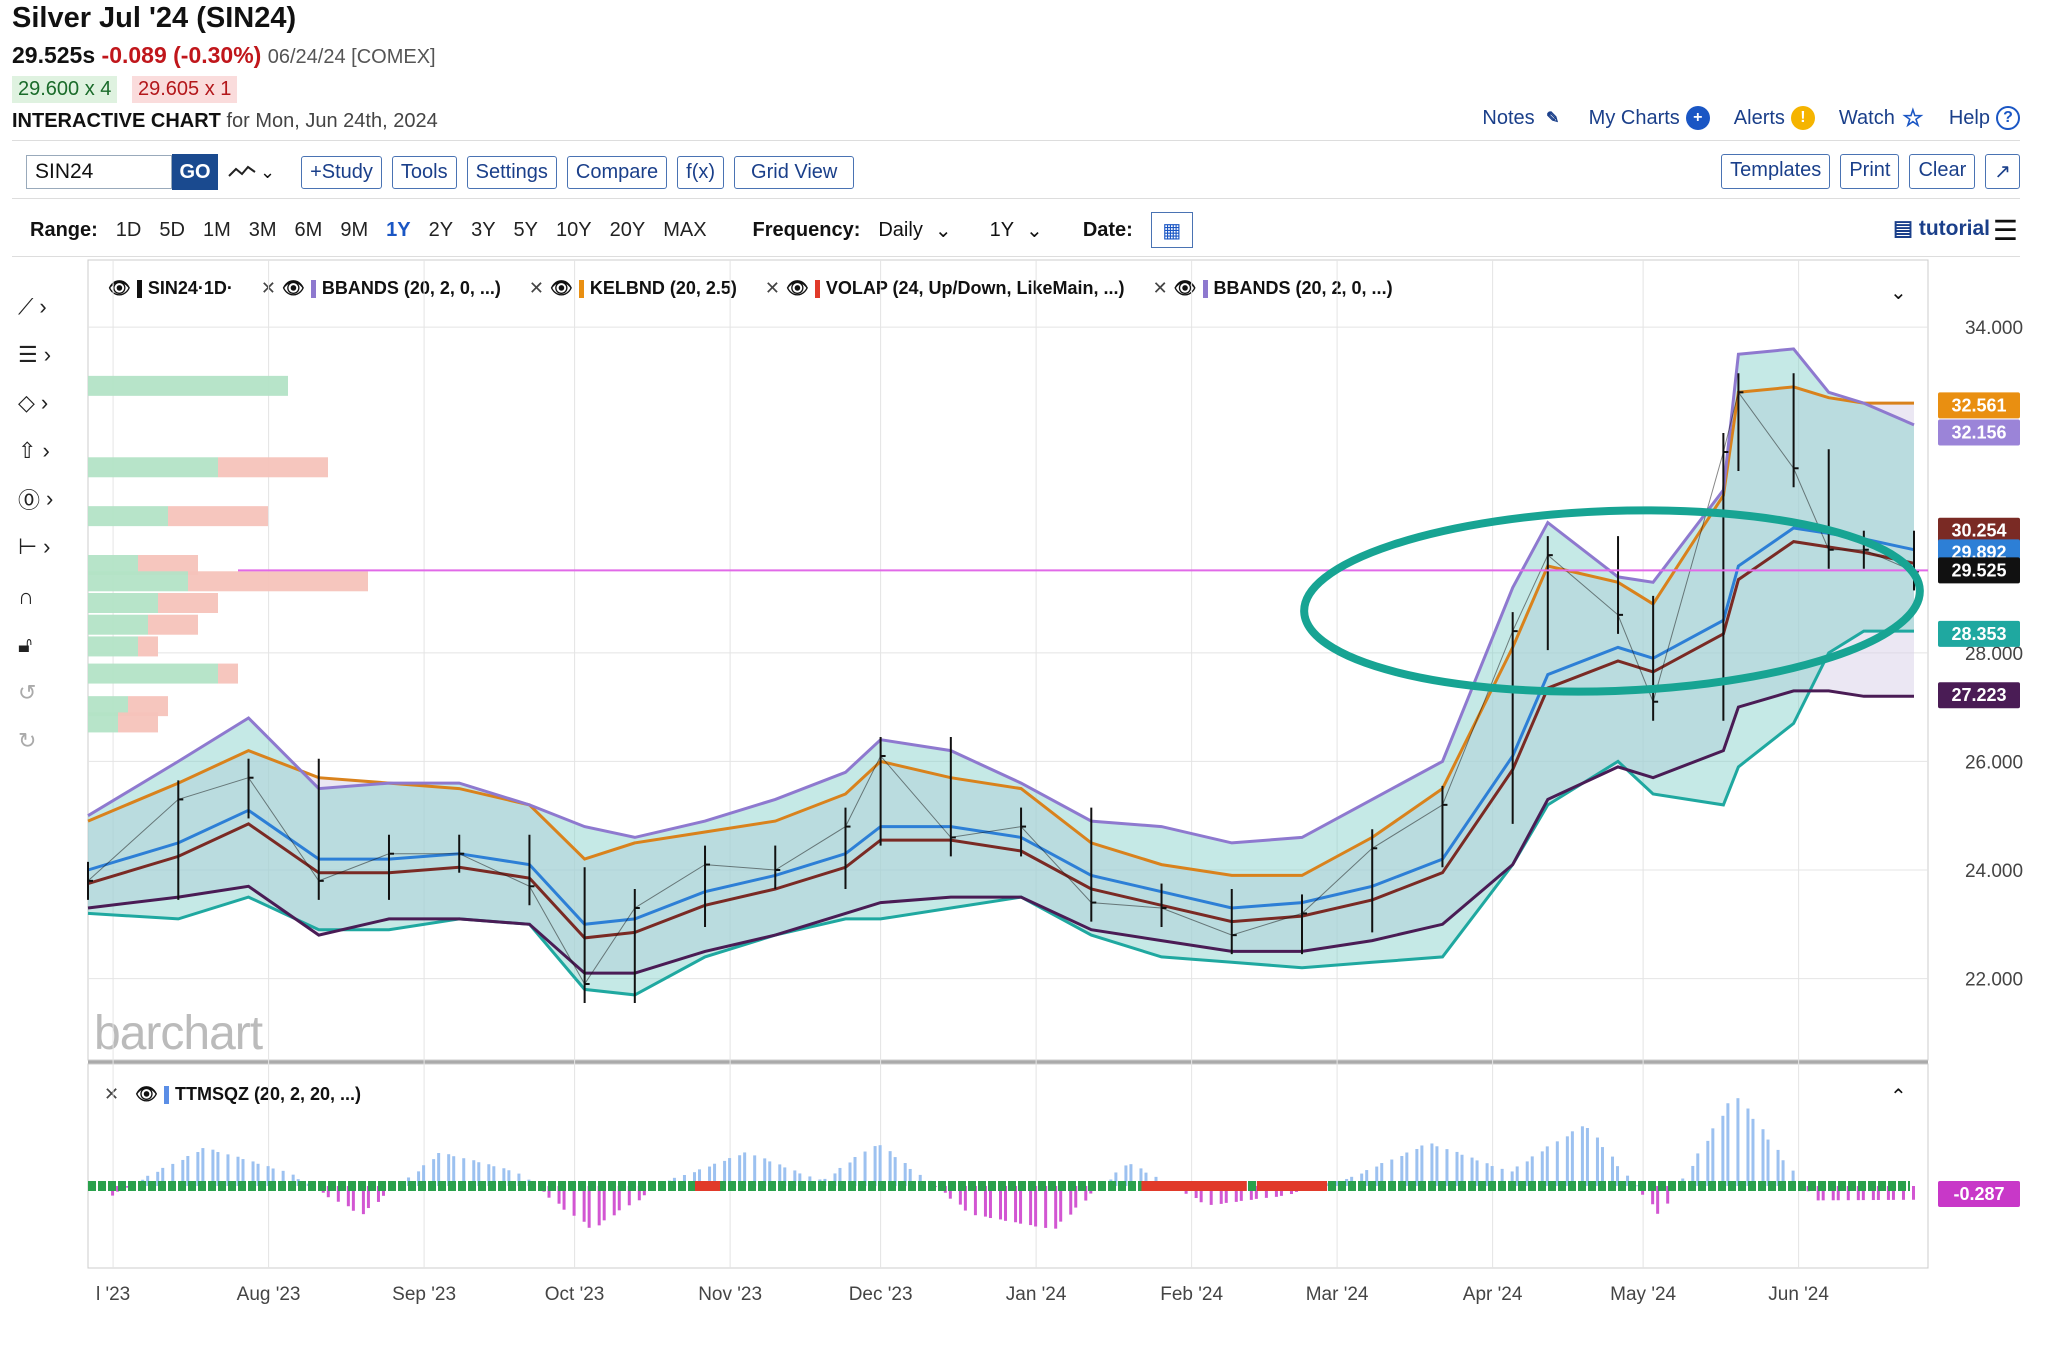 This screenshot has width=2050, height=1348. Describe the element at coordinates (178, 1033) in the screenshot. I see `barchart-watermark: barchart` at that location.